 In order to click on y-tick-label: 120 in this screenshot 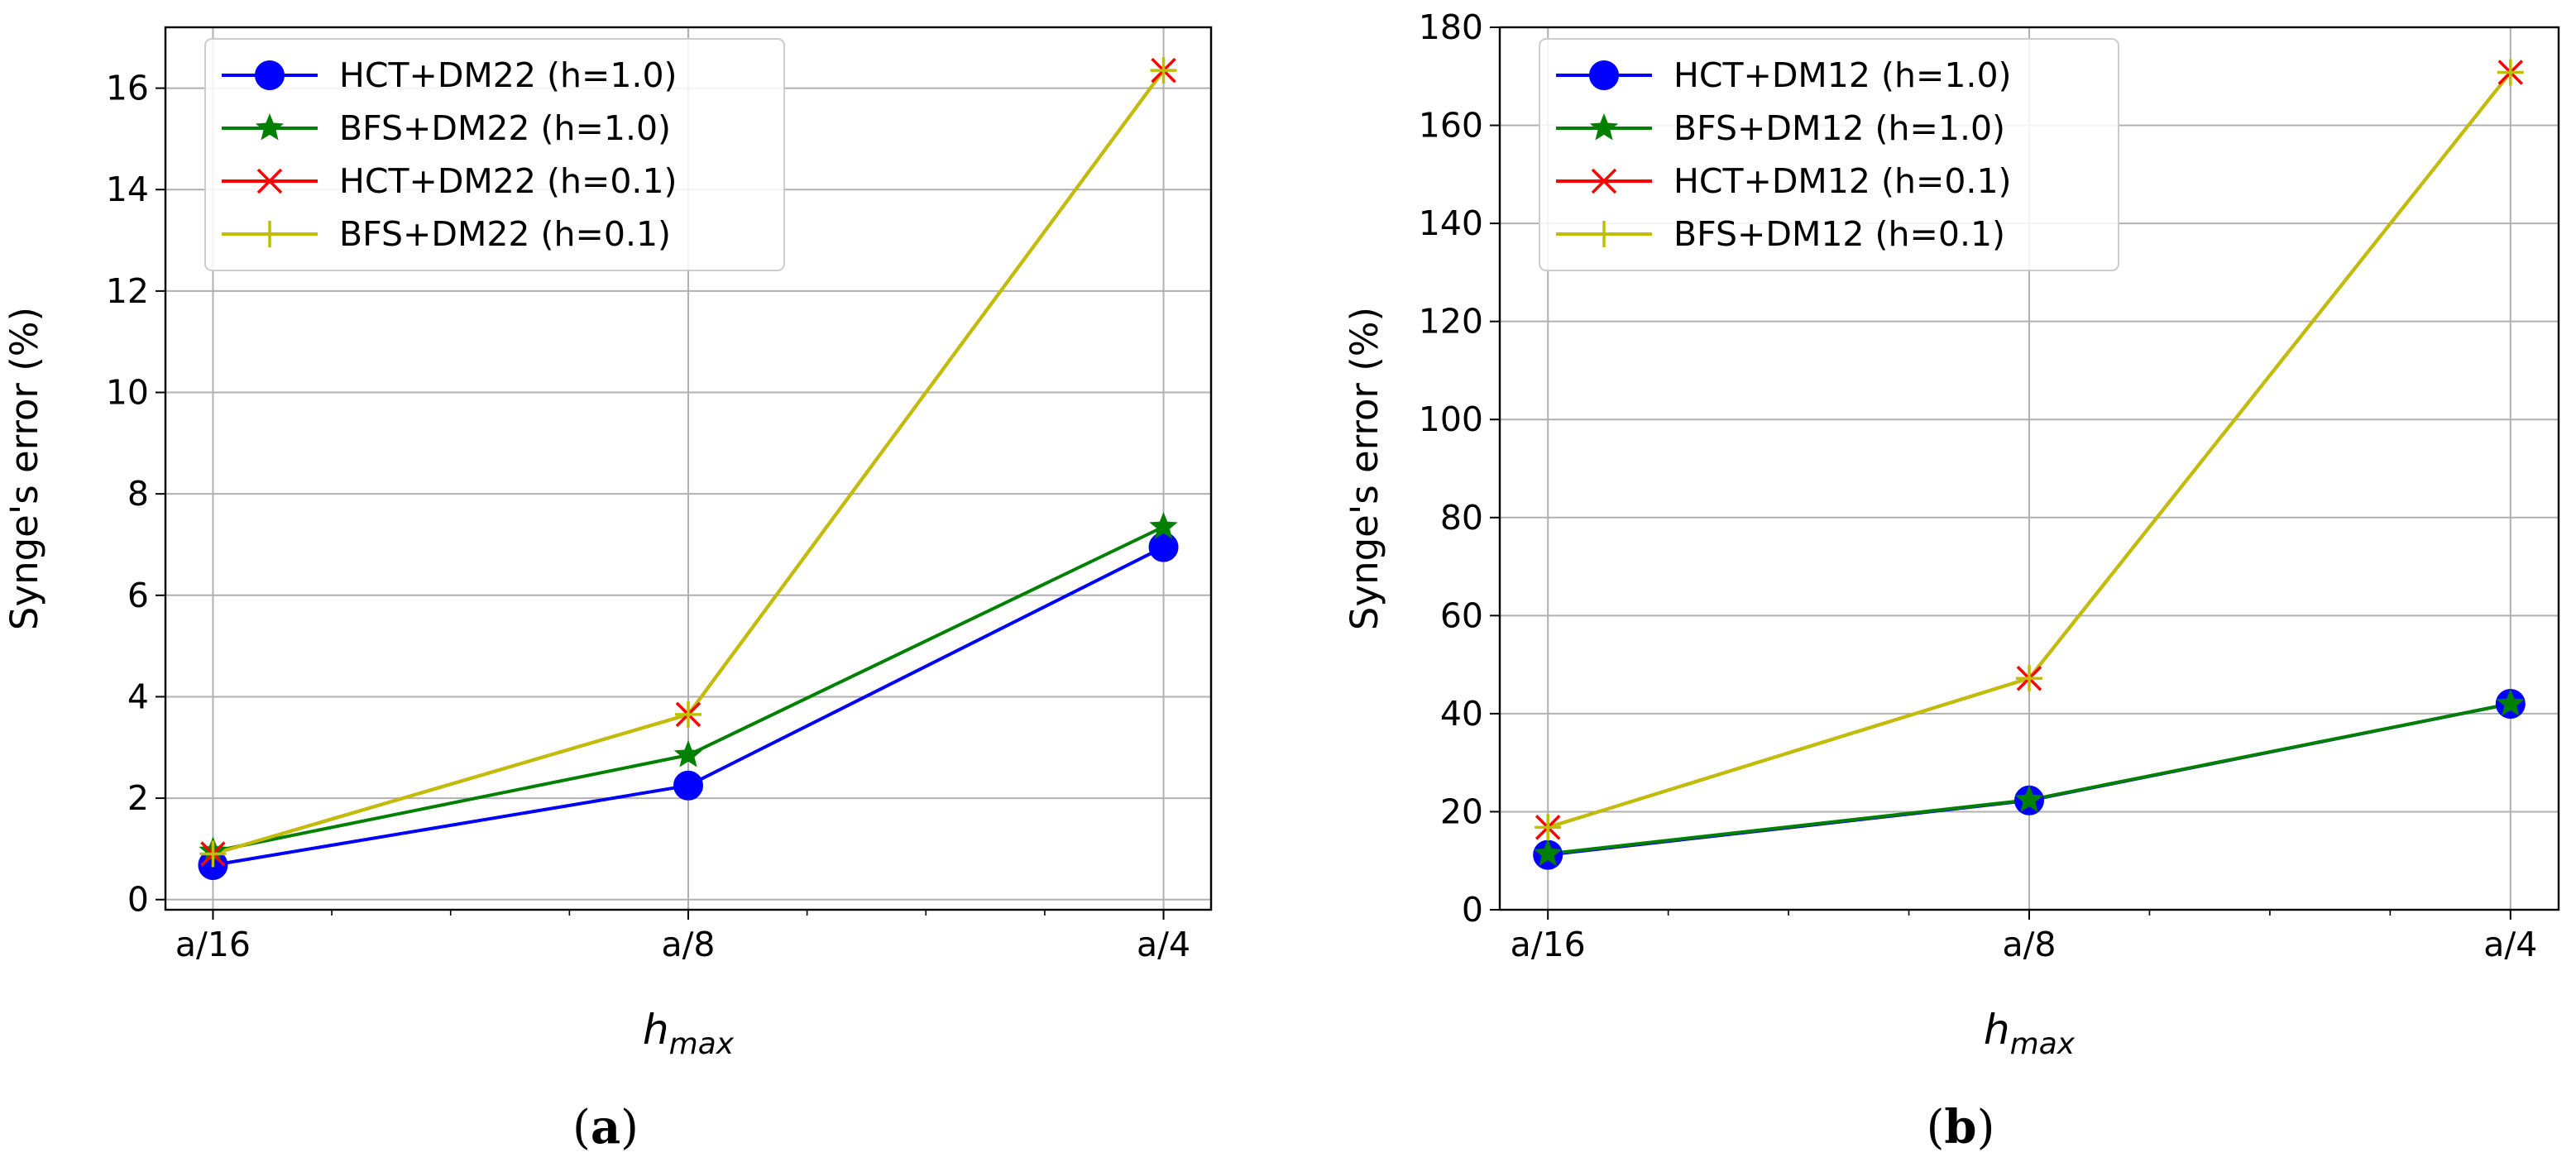, I will do `click(1451, 322)`.